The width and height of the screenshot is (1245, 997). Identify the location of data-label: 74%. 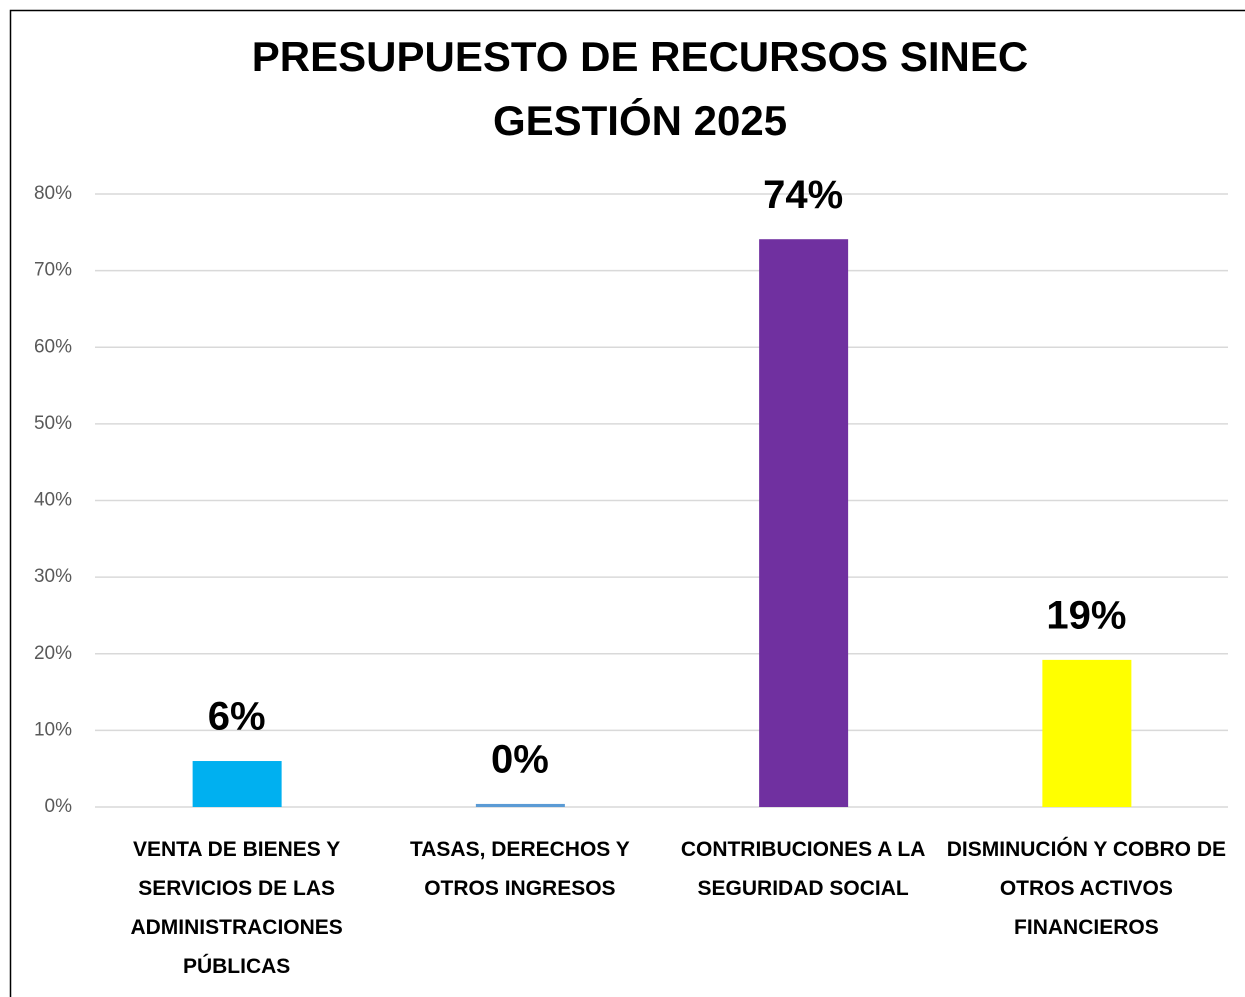
(803, 195).